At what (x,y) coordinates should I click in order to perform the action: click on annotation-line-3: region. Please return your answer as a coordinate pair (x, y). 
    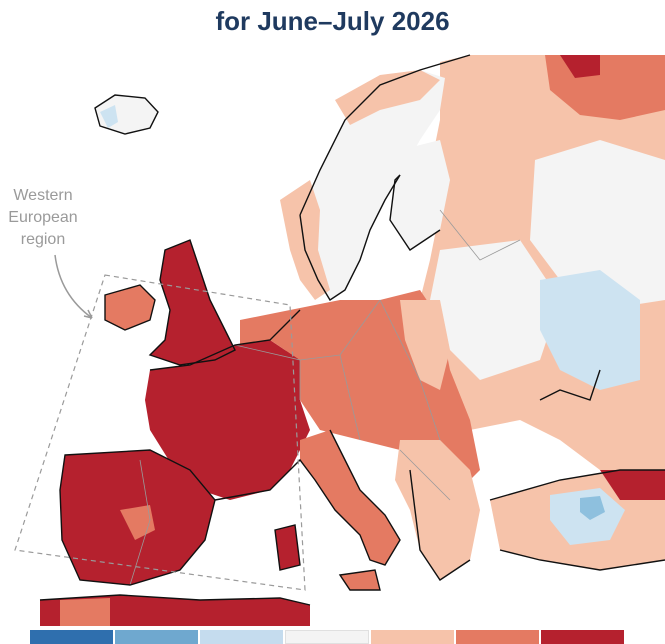
    Looking at the image, I should click on (43, 239).